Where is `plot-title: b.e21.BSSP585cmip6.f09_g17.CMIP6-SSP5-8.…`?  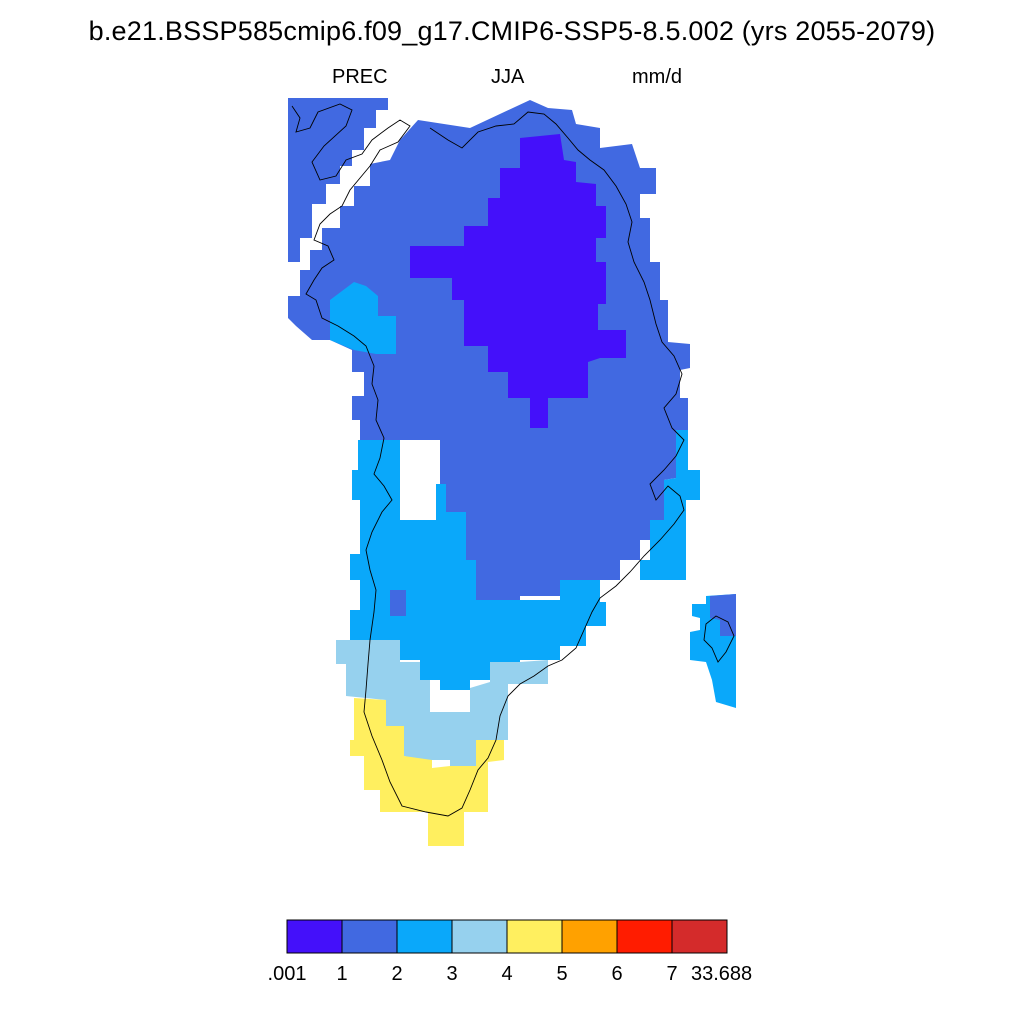 plot-title: b.e21.BSSP585cmip6.f09_g17.CMIP6-SSP5-8.… is located at coordinates (512, 31).